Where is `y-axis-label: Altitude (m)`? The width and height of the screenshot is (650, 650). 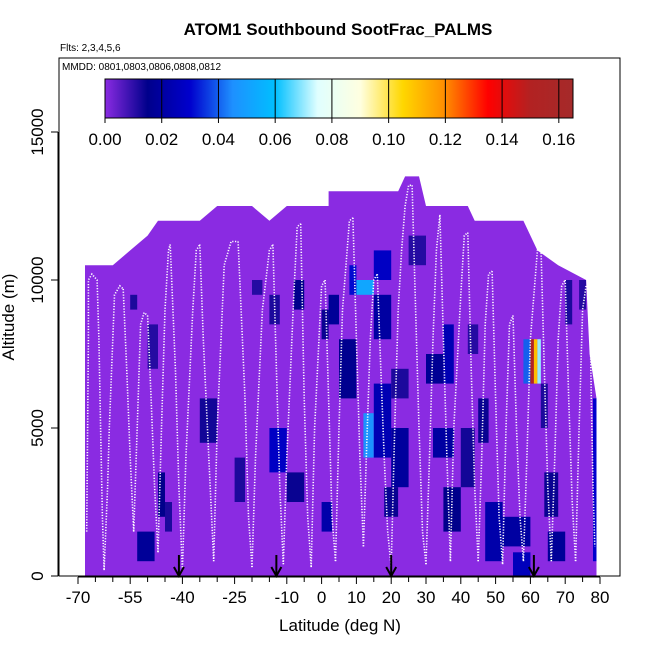 y-axis-label: Altitude (m) is located at coordinates (9, 317).